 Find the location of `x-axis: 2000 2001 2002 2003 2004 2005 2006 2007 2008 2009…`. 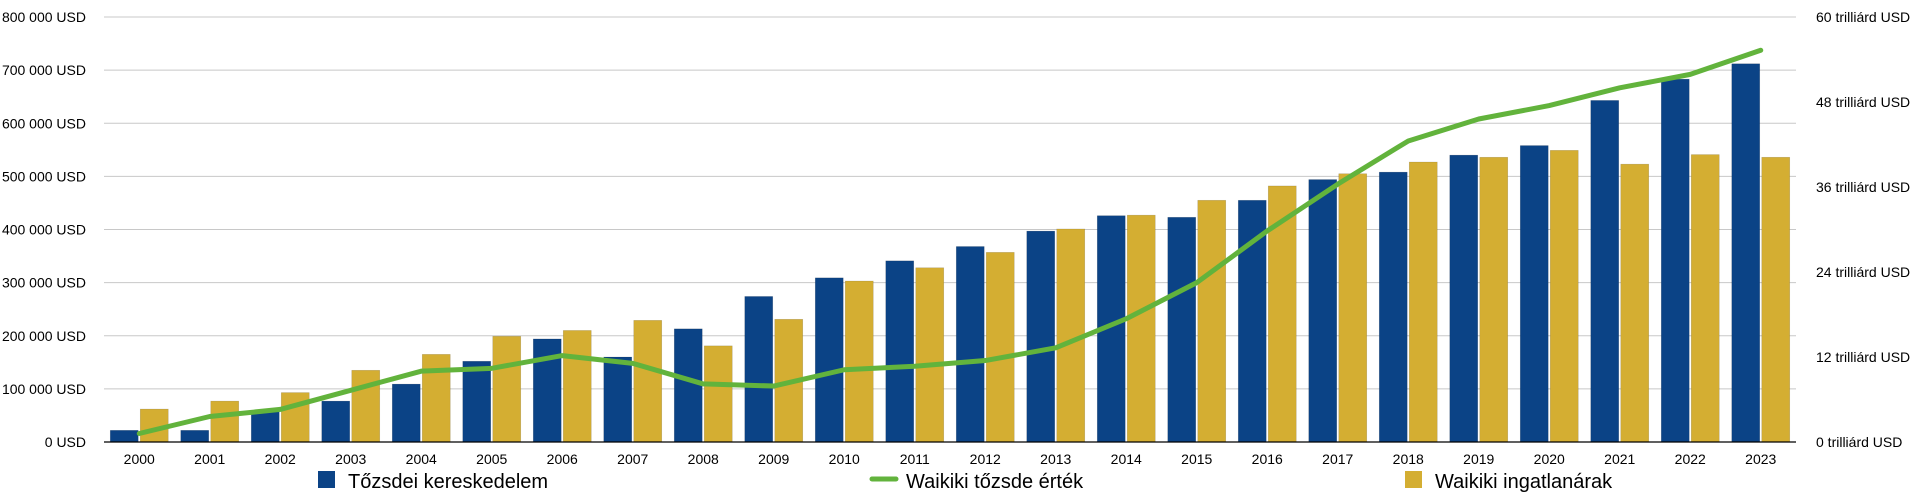

x-axis: 2000 2001 2002 2003 2004 2005 2006 2007 2008 2009… is located at coordinates (950, 459).